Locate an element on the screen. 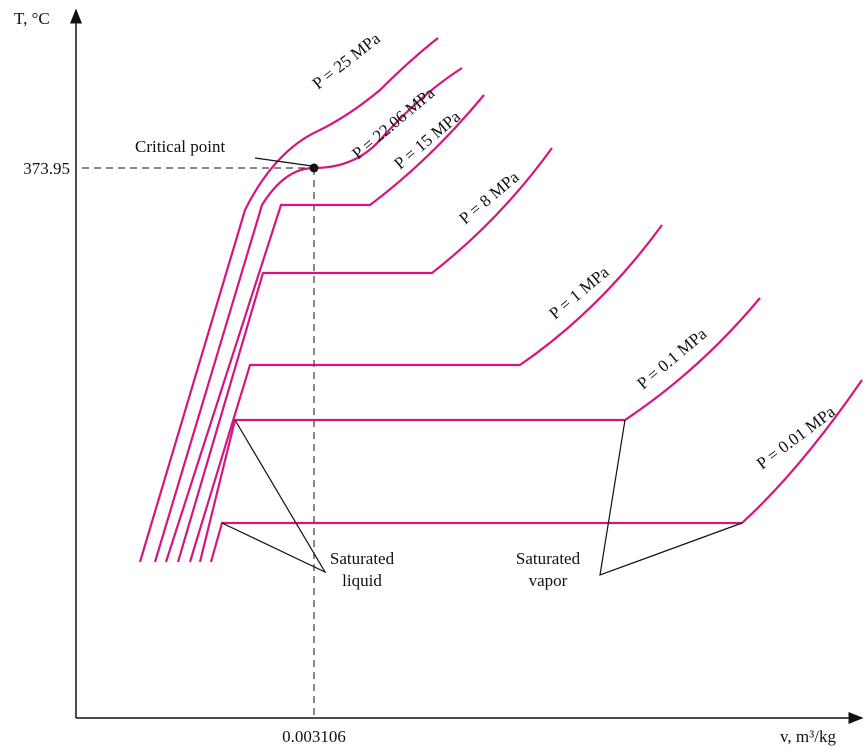 The width and height of the screenshot is (865, 753). isobar-label: P = 0.1 MPa is located at coordinates (671, 358).